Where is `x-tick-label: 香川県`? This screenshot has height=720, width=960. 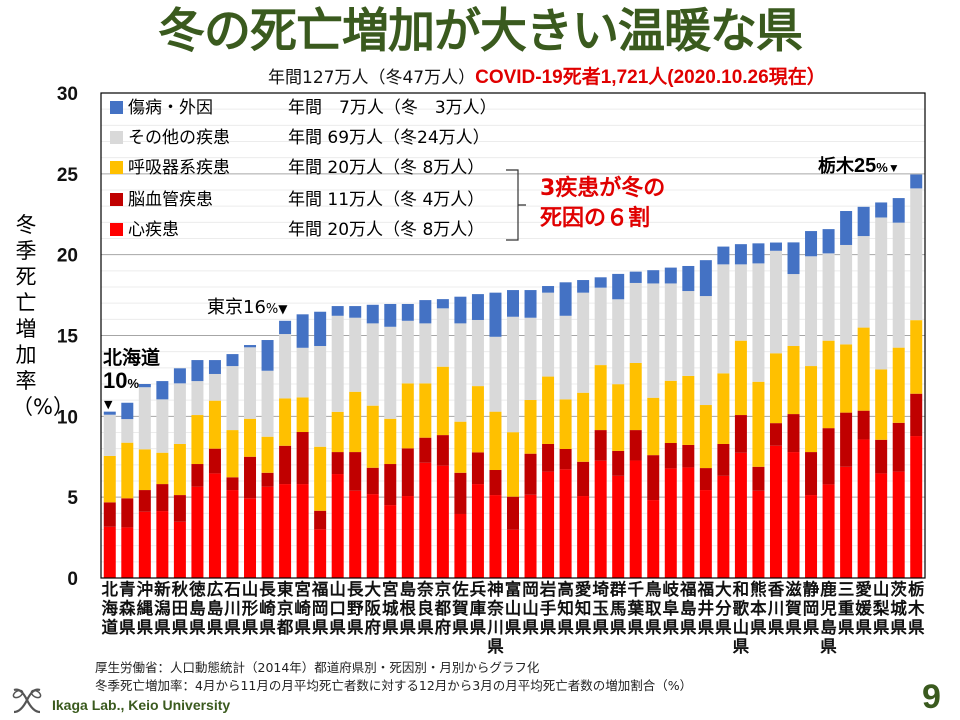 x-tick-label: 香川県 is located at coordinates (776, 608).